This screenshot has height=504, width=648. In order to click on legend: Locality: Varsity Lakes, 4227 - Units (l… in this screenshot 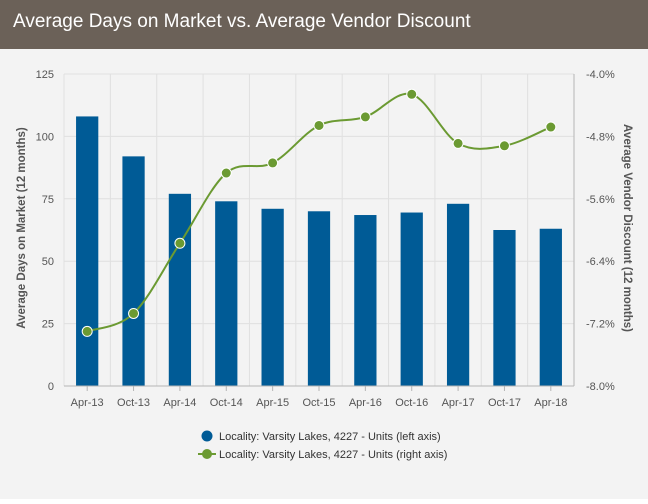, I will do `click(322, 445)`.